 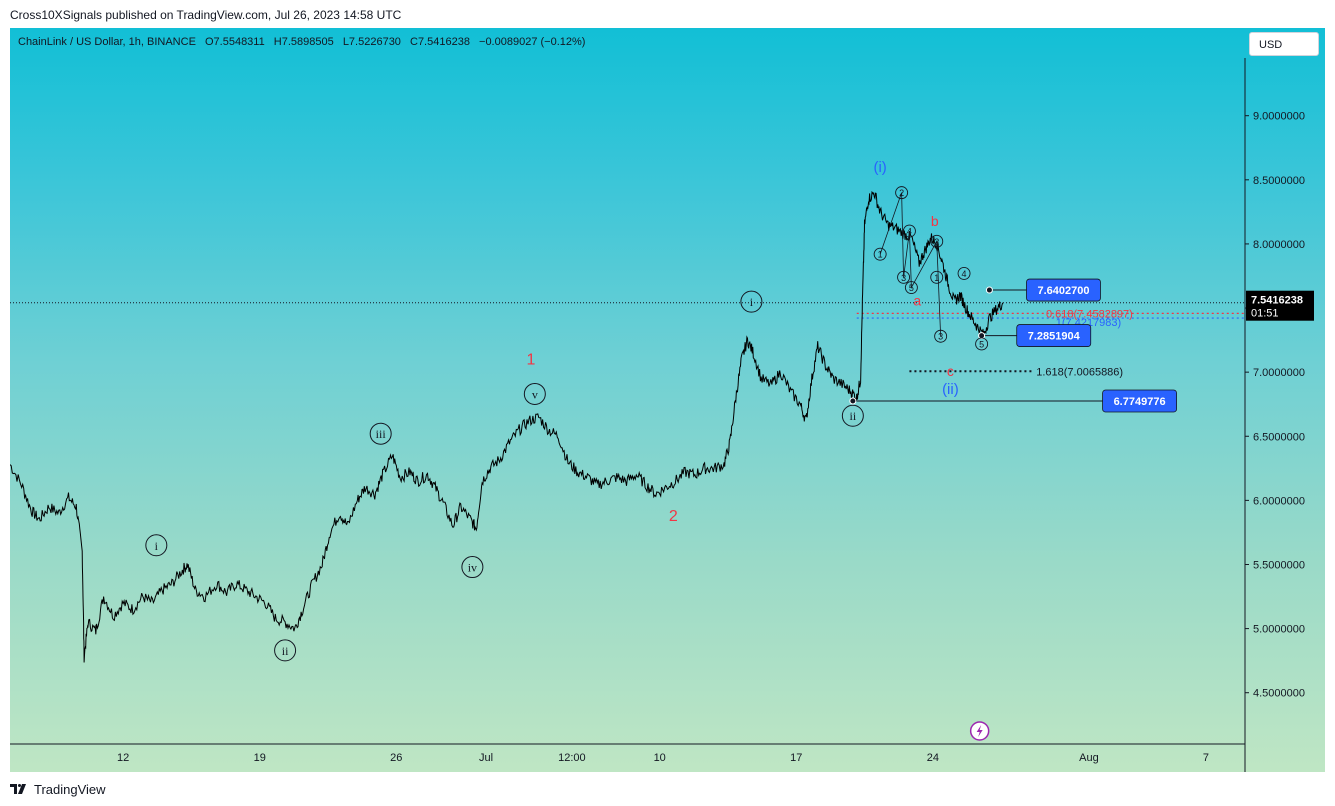 What do you see at coordinates (950, 389) in the screenshot?
I see `wave-label-blue: (ii)` at bounding box center [950, 389].